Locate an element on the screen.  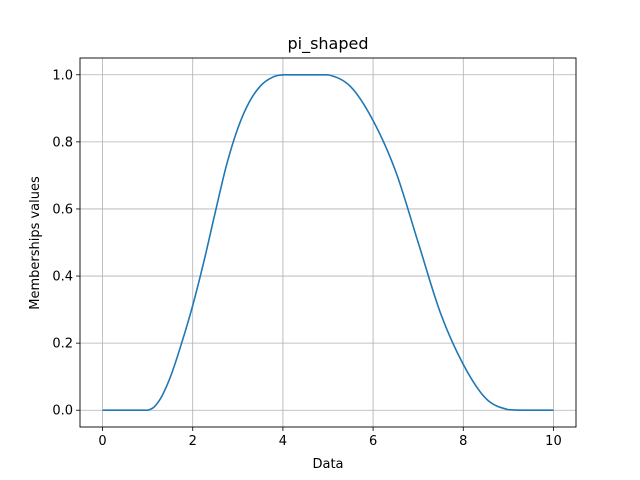
y-tick-label: 0.8 is located at coordinates (62, 142).